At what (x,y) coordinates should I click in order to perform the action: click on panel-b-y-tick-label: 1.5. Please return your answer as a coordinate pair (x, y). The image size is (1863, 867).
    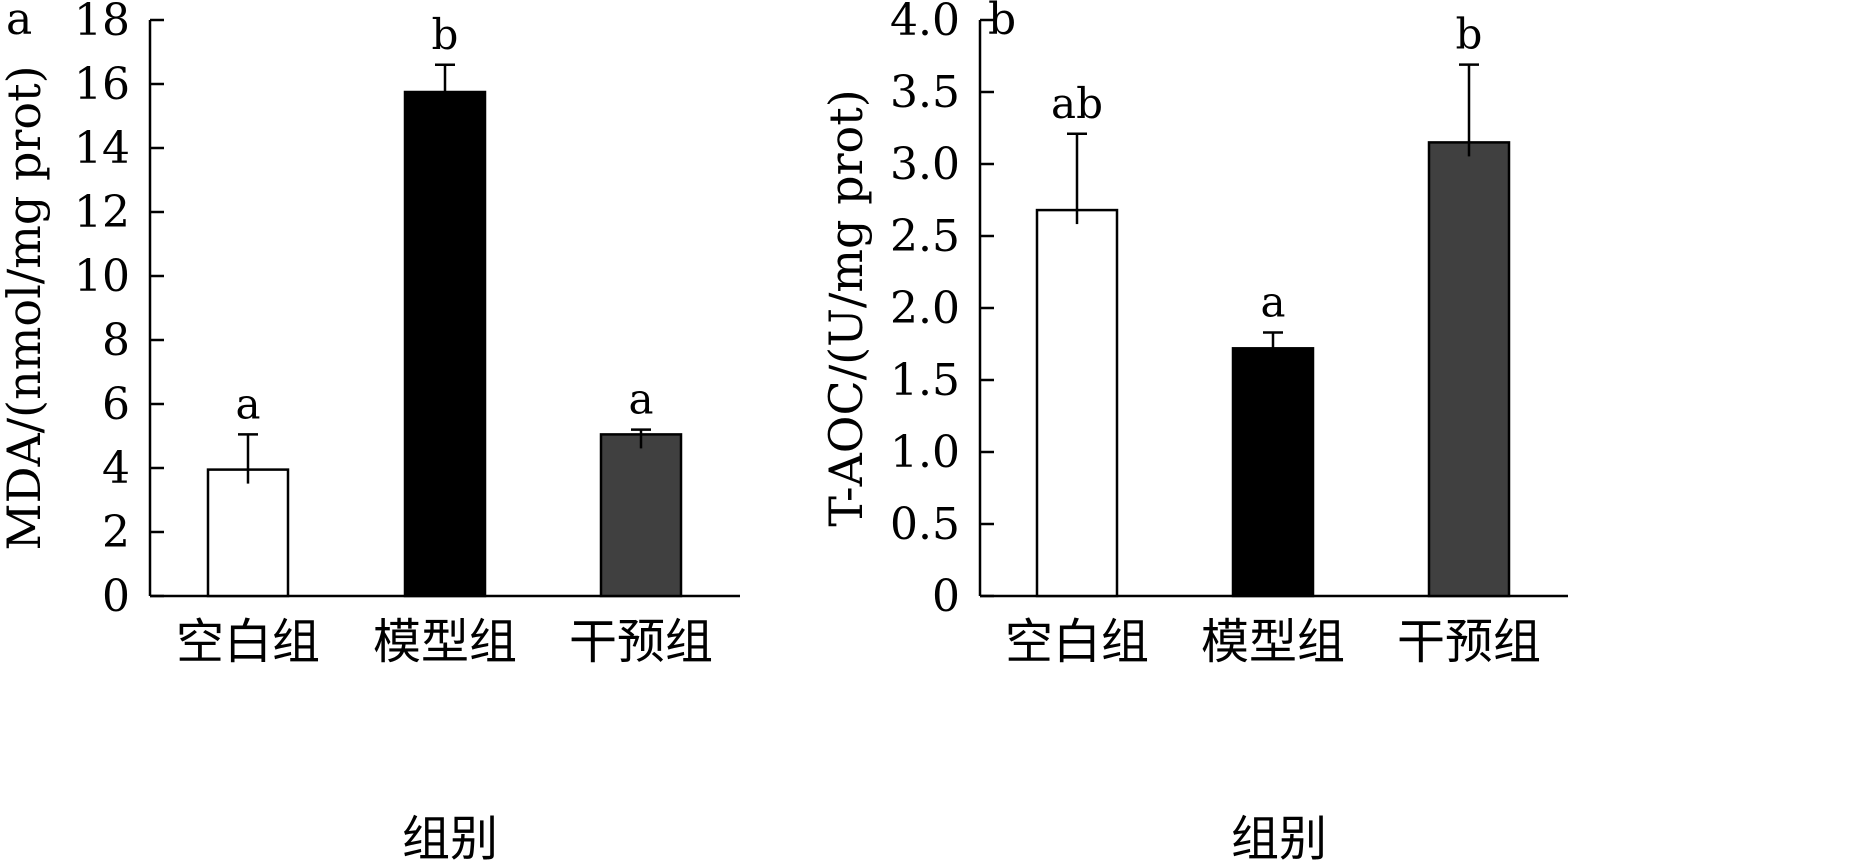
    Looking at the image, I should click on (925, 380).